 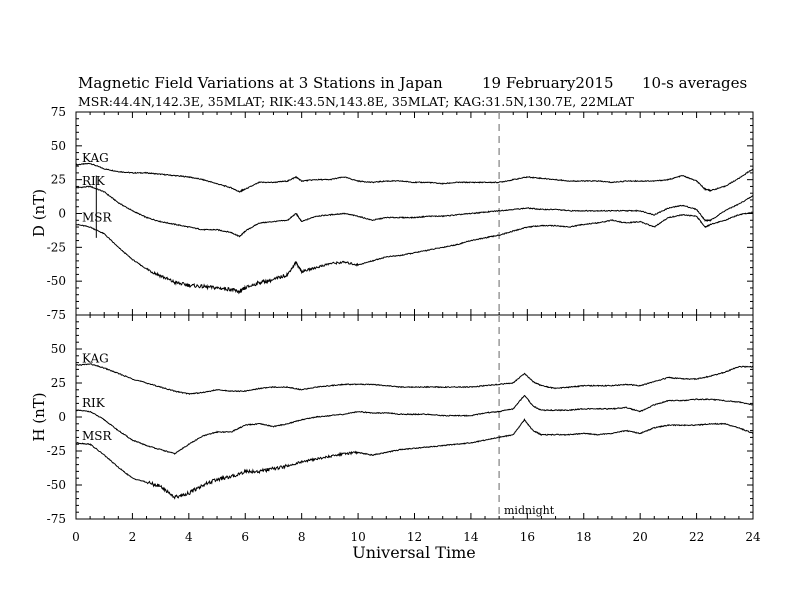 What do you see at coordinates (527, 537) in the screenshot?
I see `x-tick-label: 16` at bounding box center [527, 537].